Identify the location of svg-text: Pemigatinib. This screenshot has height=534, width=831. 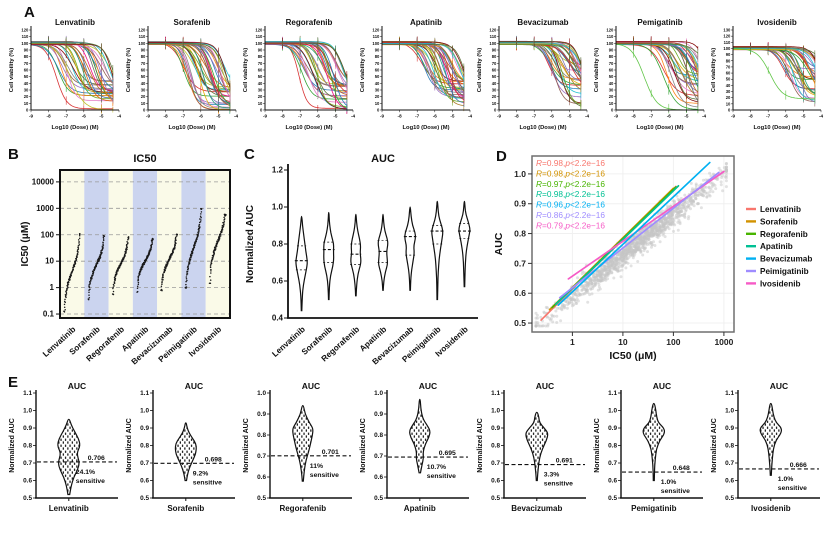
(653, 508).